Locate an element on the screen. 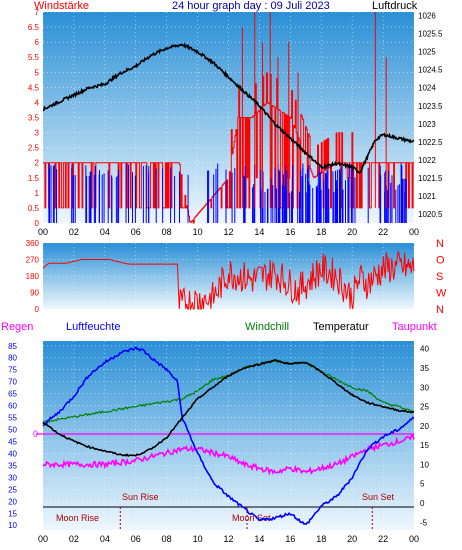 The height and width of the screenshot is (550, 462). temperature-tick-label: 20 is located at coordinates (424, 426).